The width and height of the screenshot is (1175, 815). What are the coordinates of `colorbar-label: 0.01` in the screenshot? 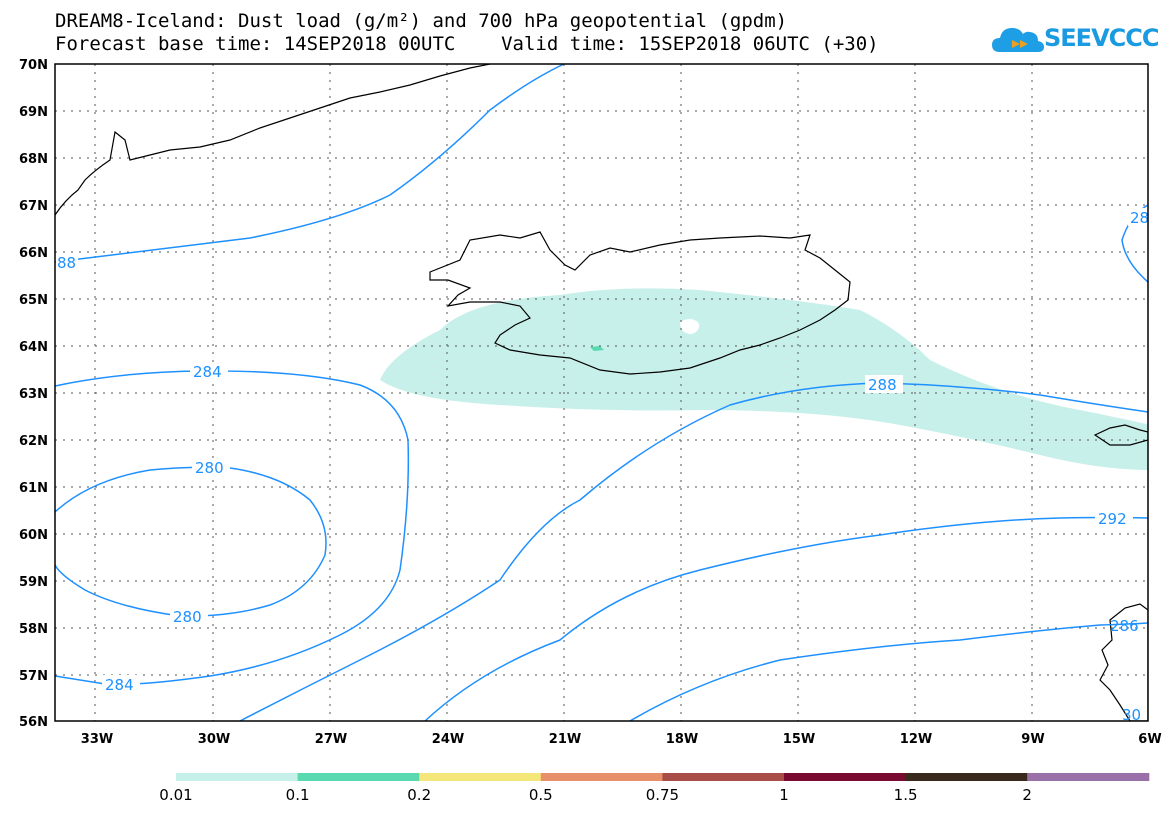 It's located at (175, 795).